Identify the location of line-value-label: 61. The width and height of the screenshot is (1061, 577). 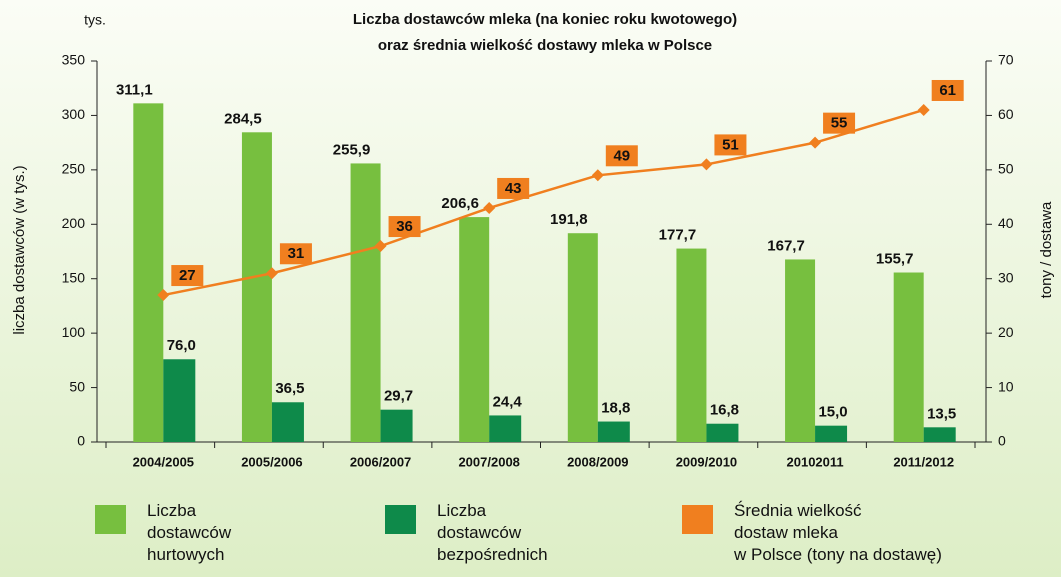
(947, 90).